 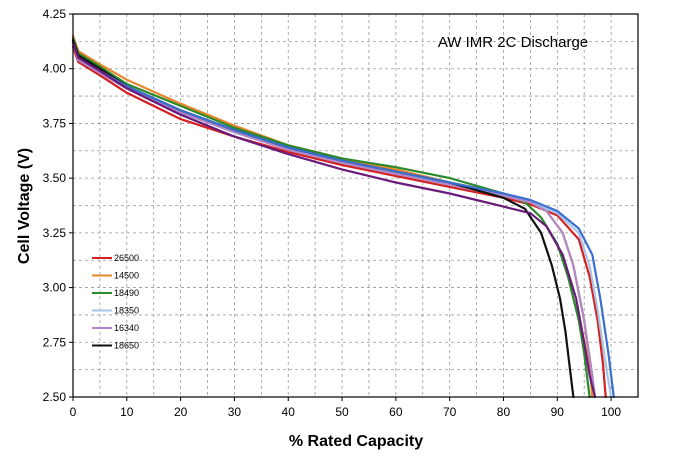 I want to click on legend-label-18650: 18650, so click(x=126, y=346).